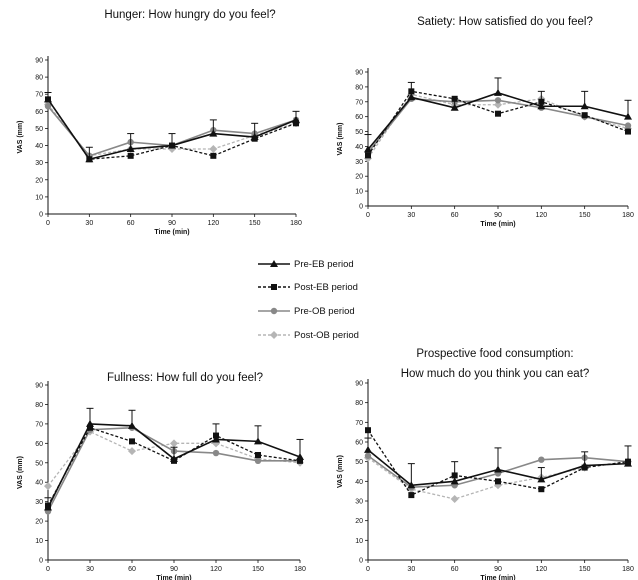 Image resolution: width=638 pixels, height=580 pixels. What do you see at coordinates (326, 287) in the screenshot?
I see `legend-label-post-eb: Post-EB period` at bounding box center [326, 287].